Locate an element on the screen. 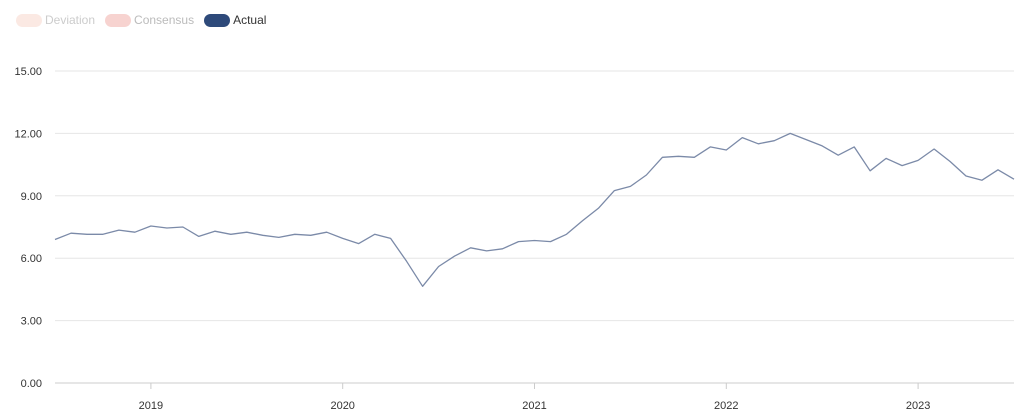  legend-item-actual: Actual is located at coordinates (235, 20).